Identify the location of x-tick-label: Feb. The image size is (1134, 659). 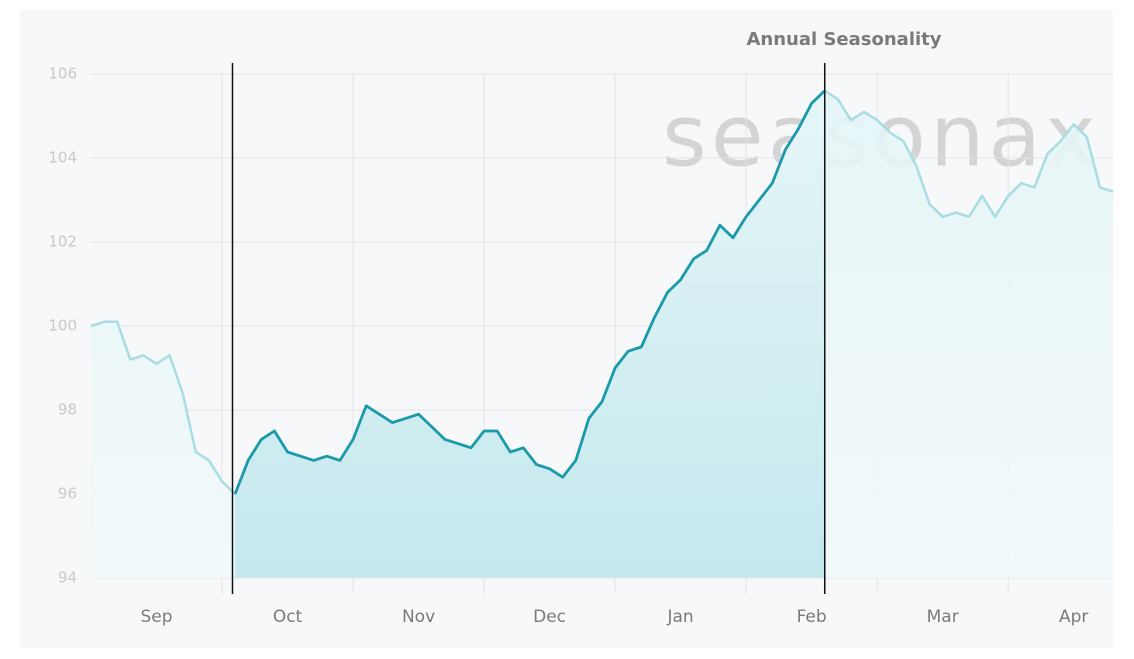
(812, 617).